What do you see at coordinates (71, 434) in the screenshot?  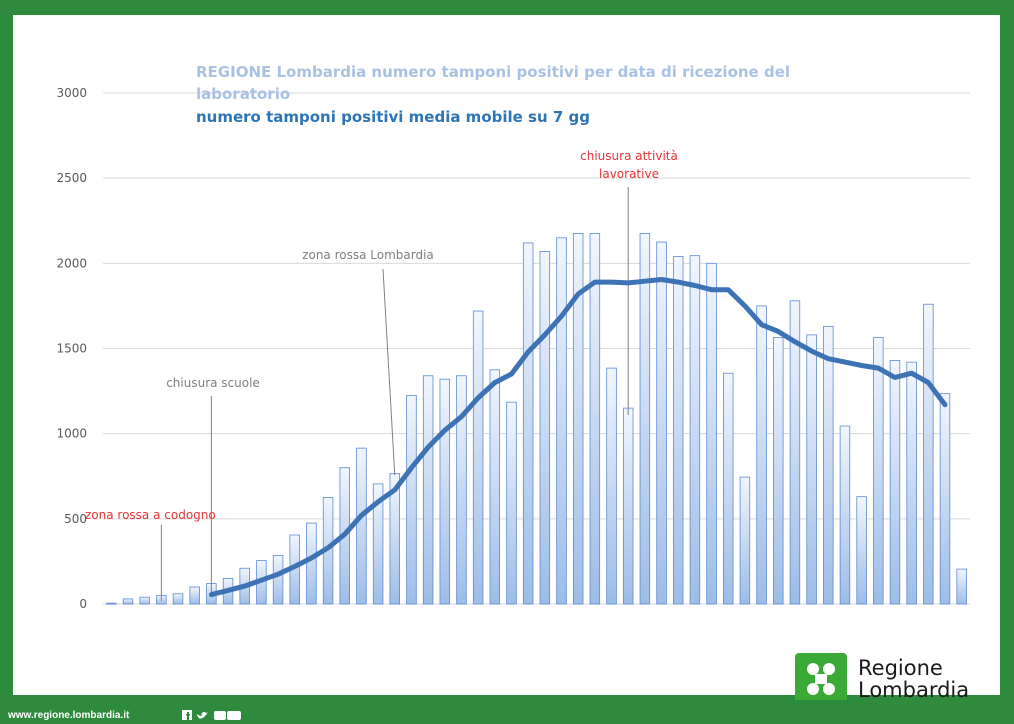 I see `y-tick-label: 1000` at bounding box center [71, 434].